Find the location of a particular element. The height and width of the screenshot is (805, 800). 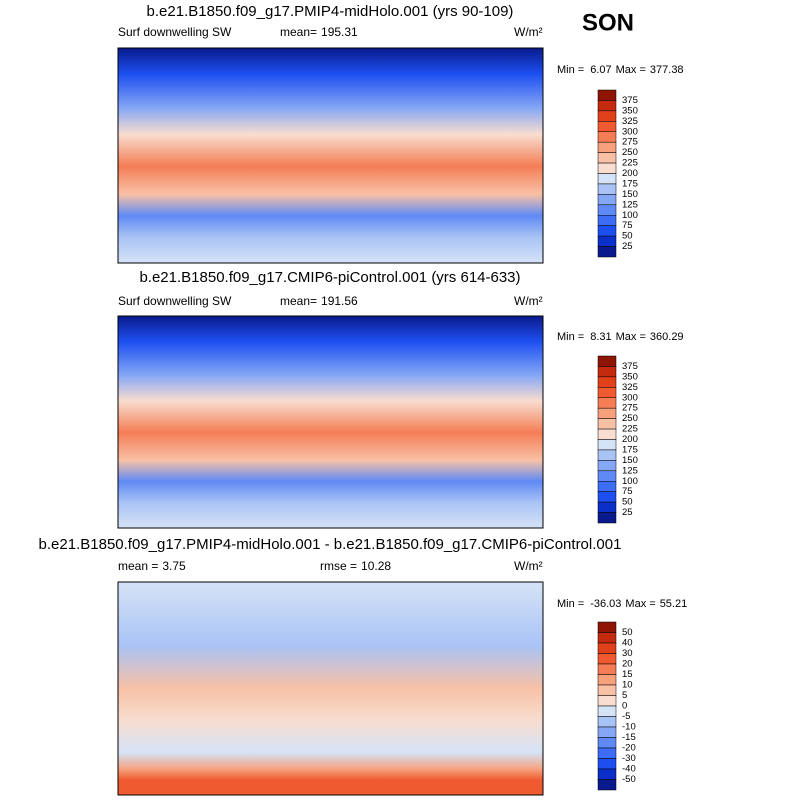

stat-value: 191.56 is located at coordinates (339, 301).